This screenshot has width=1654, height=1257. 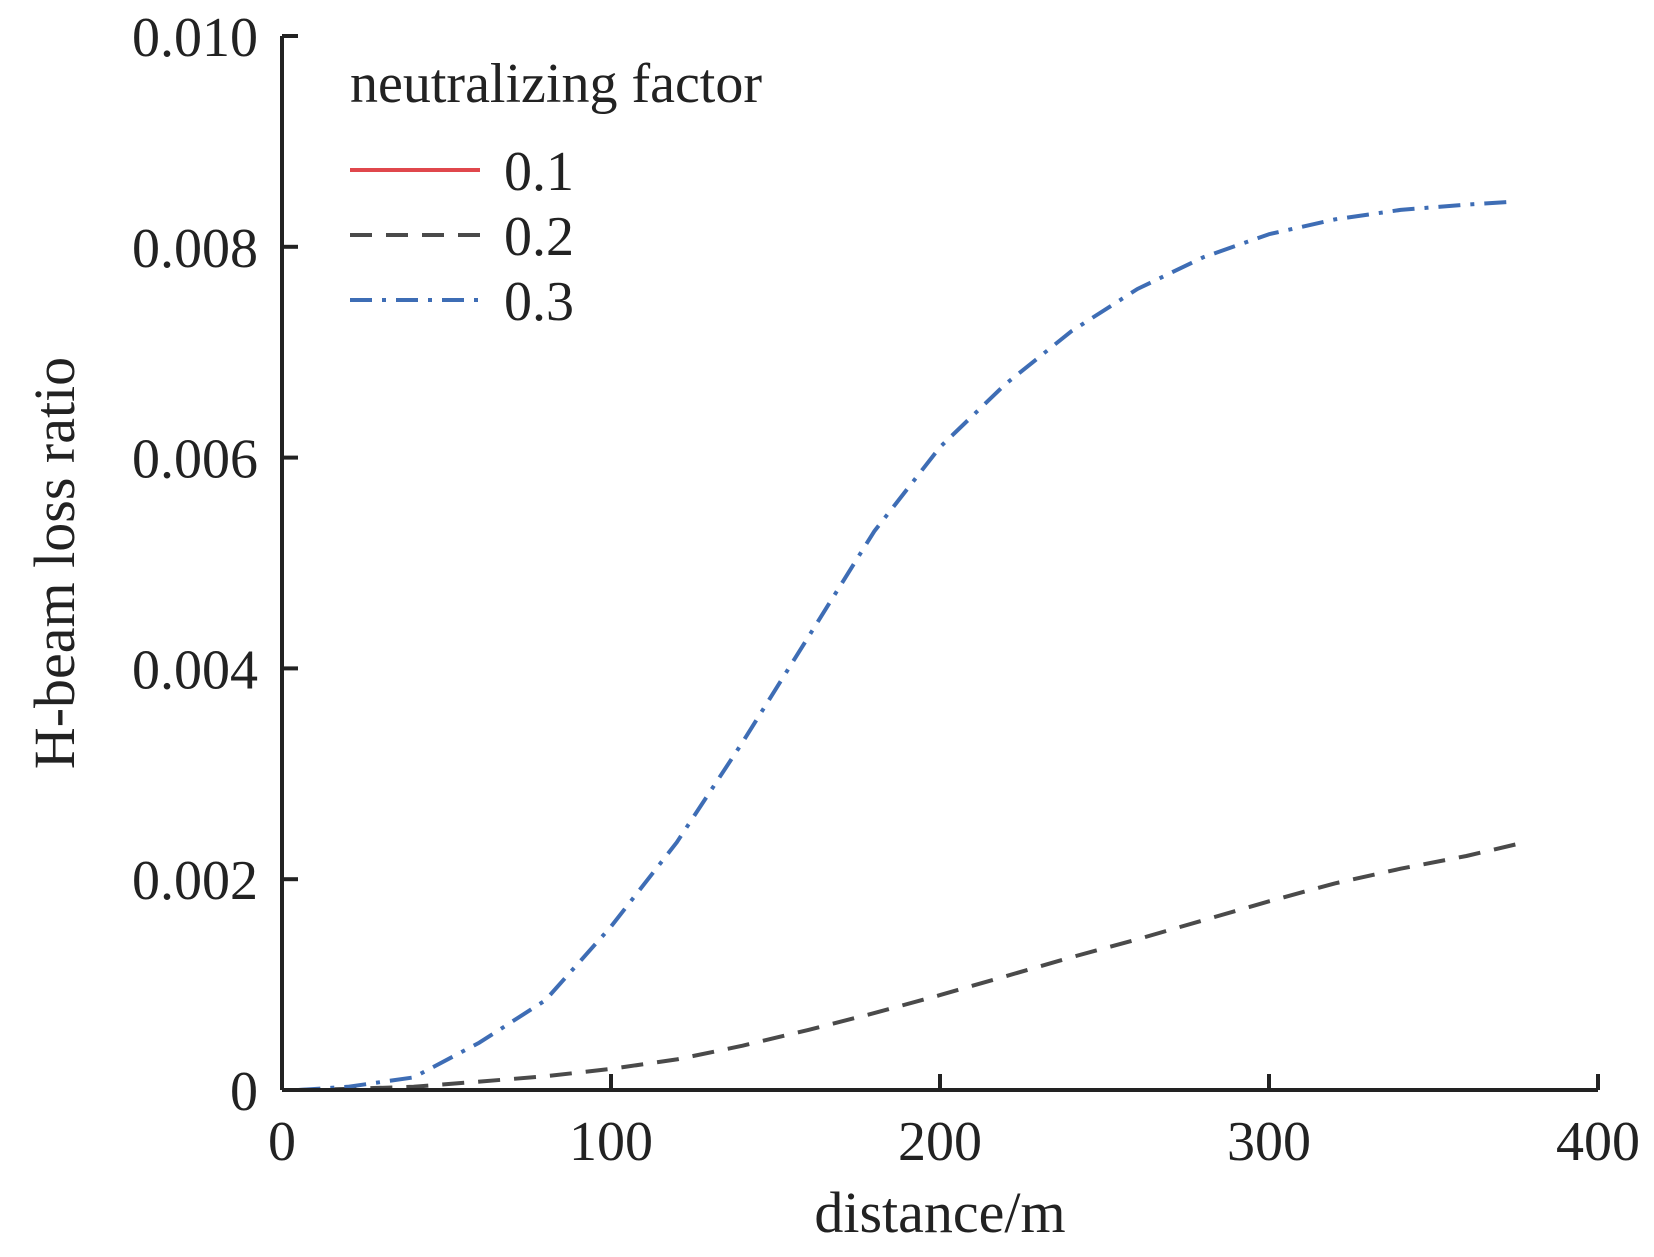 I want to click on legend: neutralizing factor 0.10.20.3, so click(x=556, y=193).